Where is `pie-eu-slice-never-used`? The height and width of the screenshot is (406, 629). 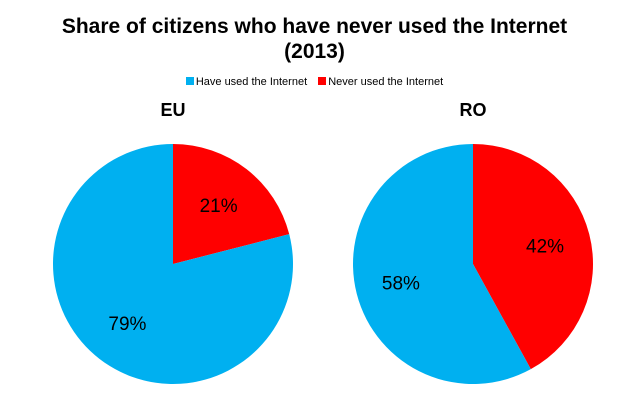 pie-eu-slice-never-used is located at coordinates (231, 204).